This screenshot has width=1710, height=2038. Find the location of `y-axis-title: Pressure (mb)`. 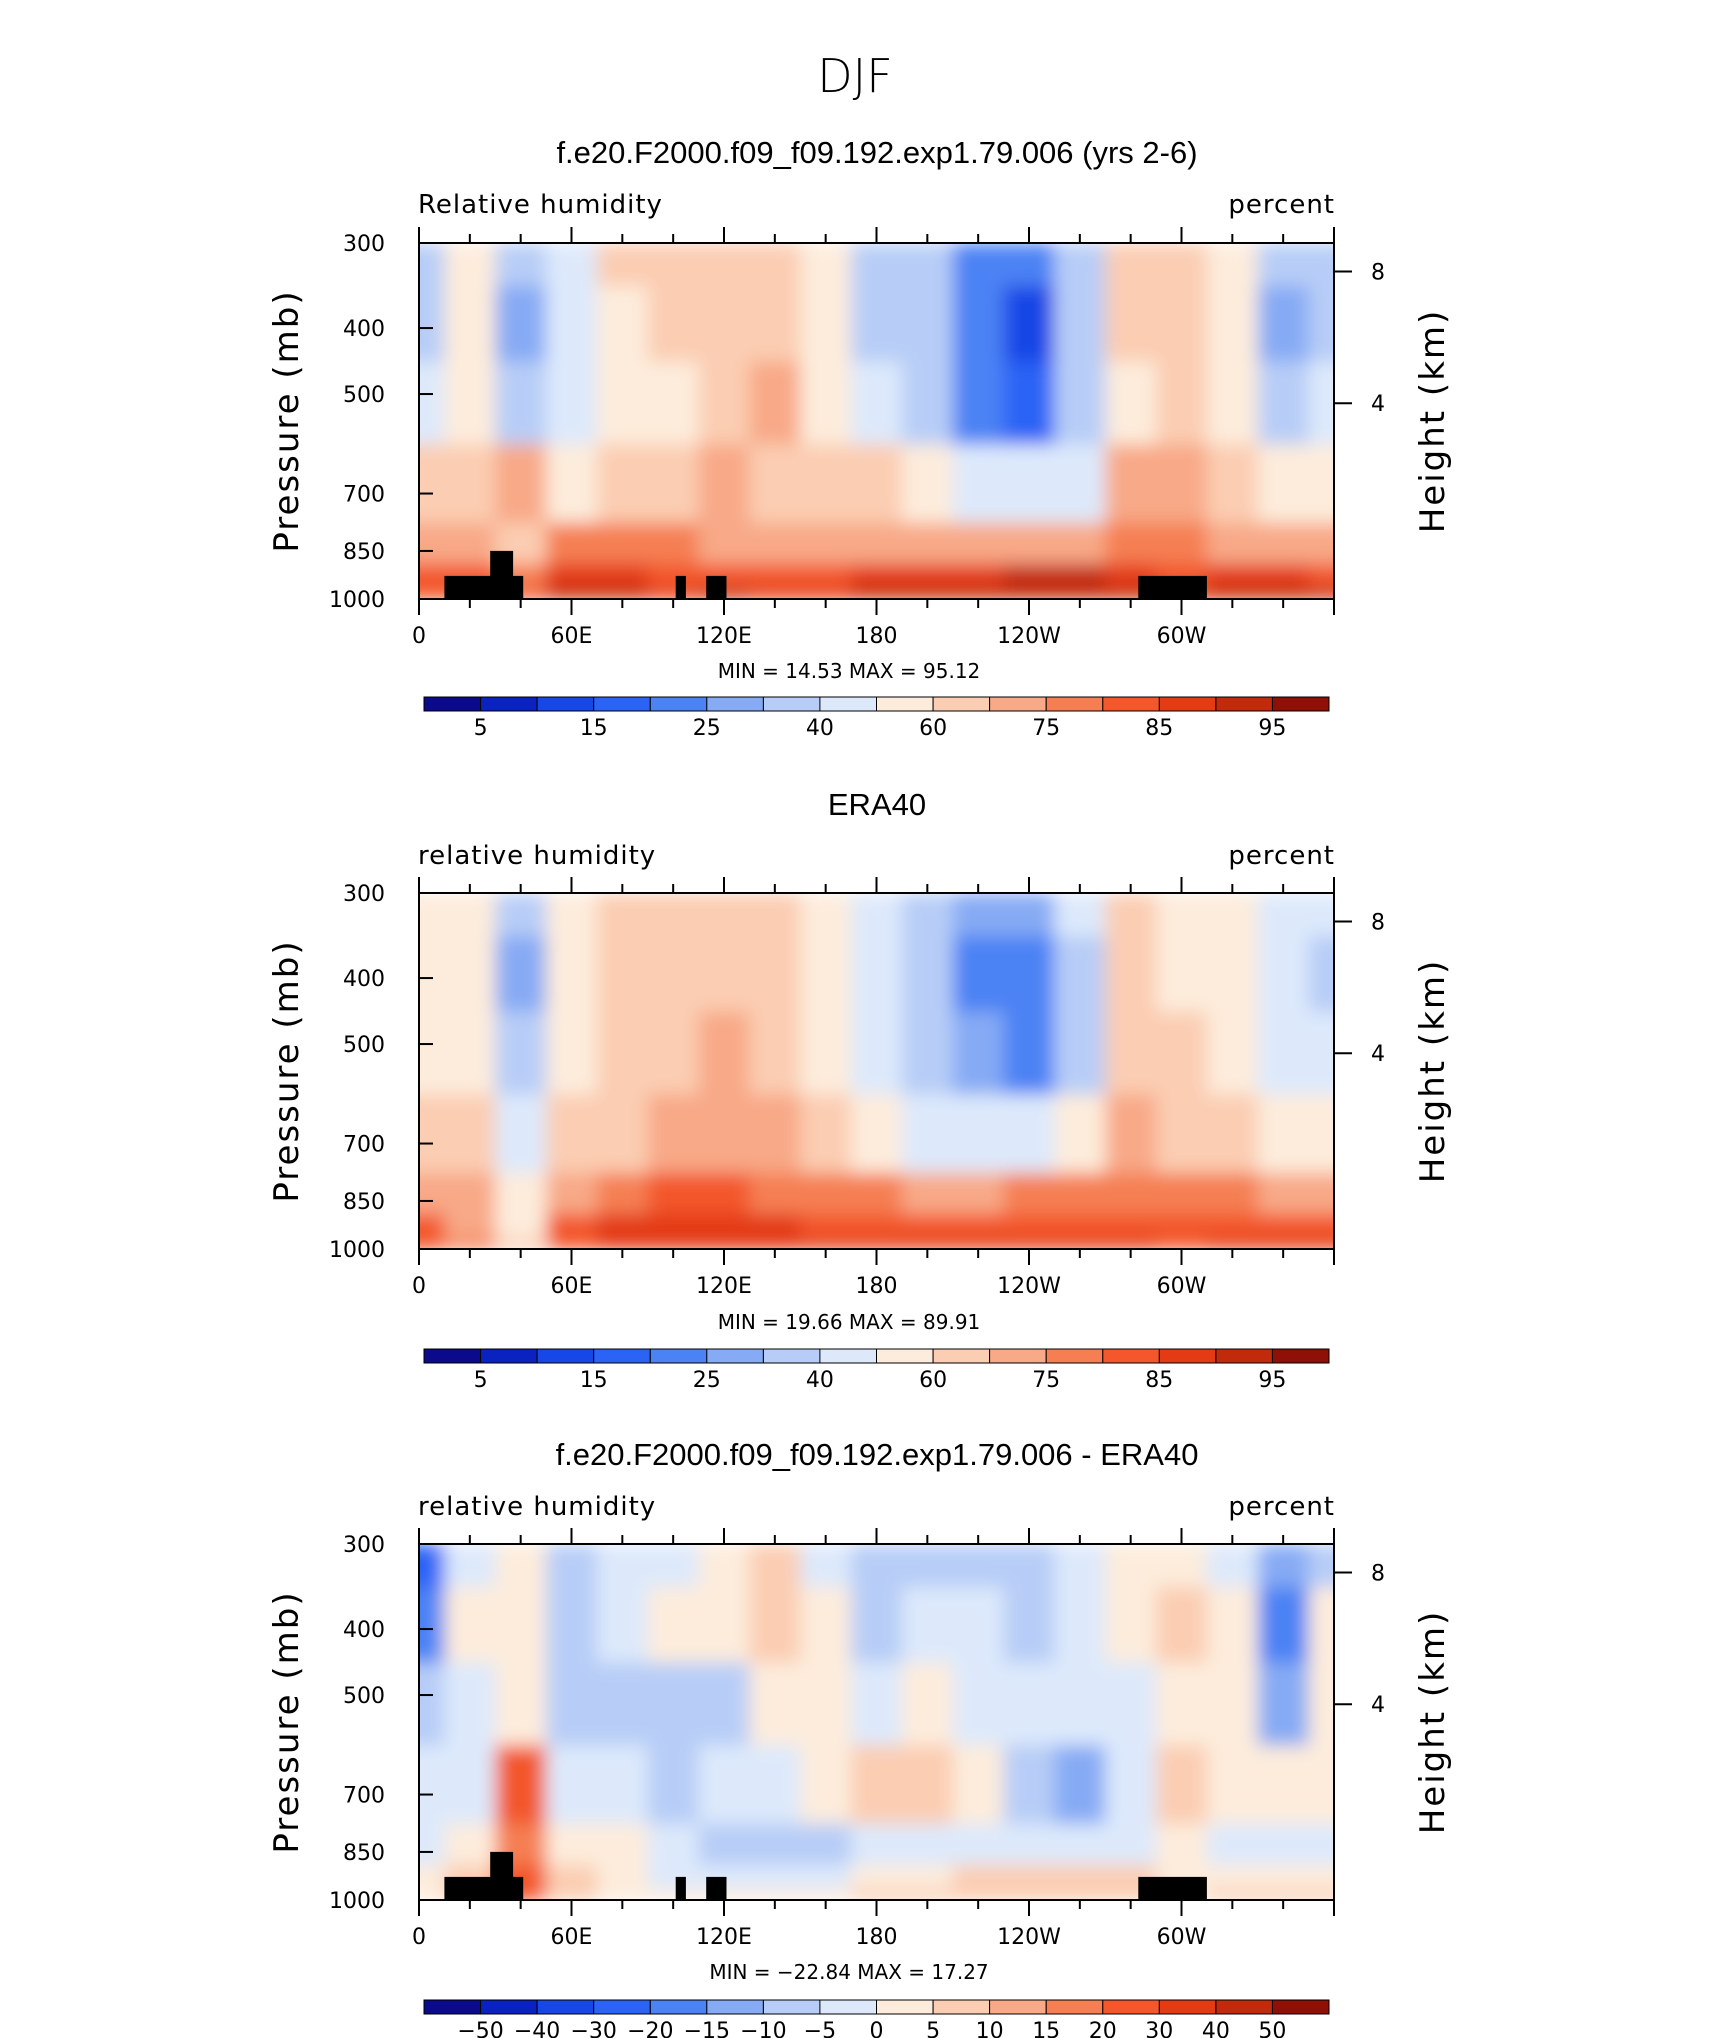

y-axis-title: Pressure (mb) is located at coordinates (287, 1721).